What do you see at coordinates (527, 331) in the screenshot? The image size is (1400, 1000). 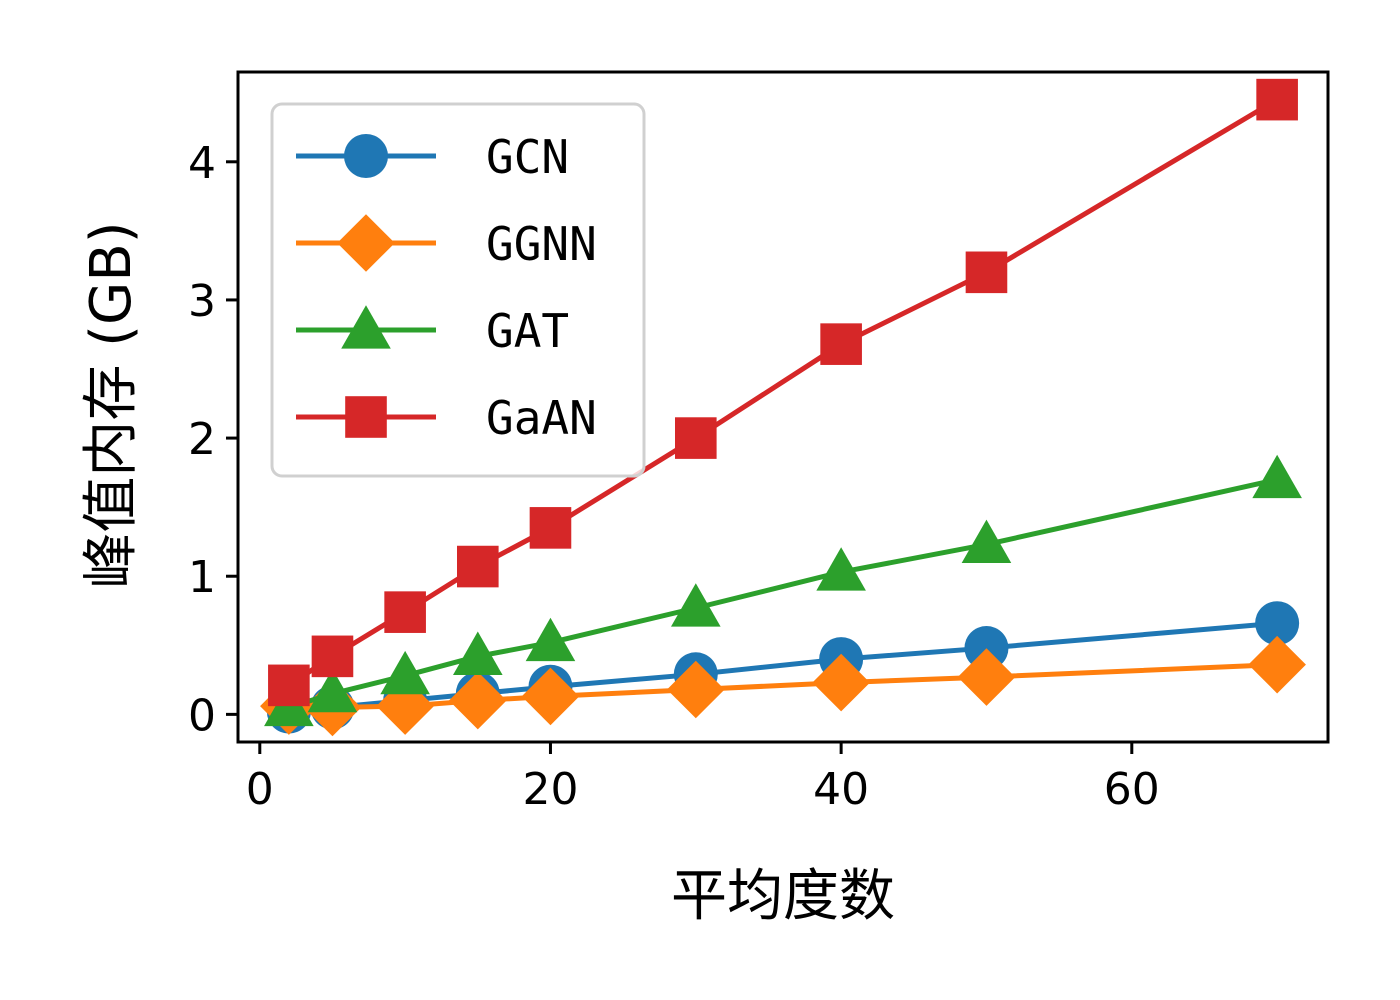 I see `legend-label: GAT` at bounding box center [527, 331].